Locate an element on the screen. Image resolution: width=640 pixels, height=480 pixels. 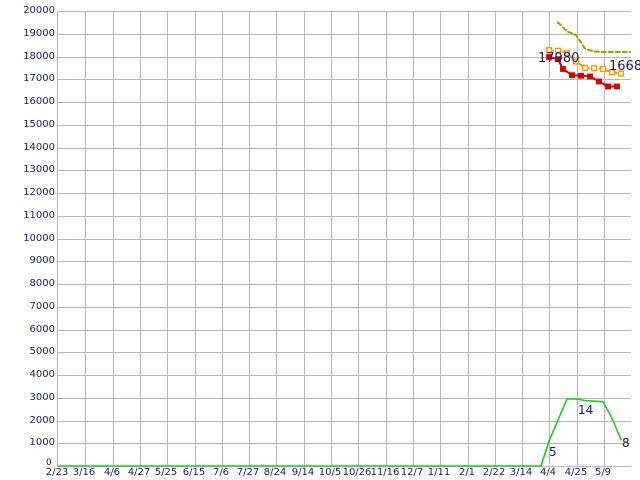
x-axis-tick-label: 6/15 is located at coordinates (194, 472).